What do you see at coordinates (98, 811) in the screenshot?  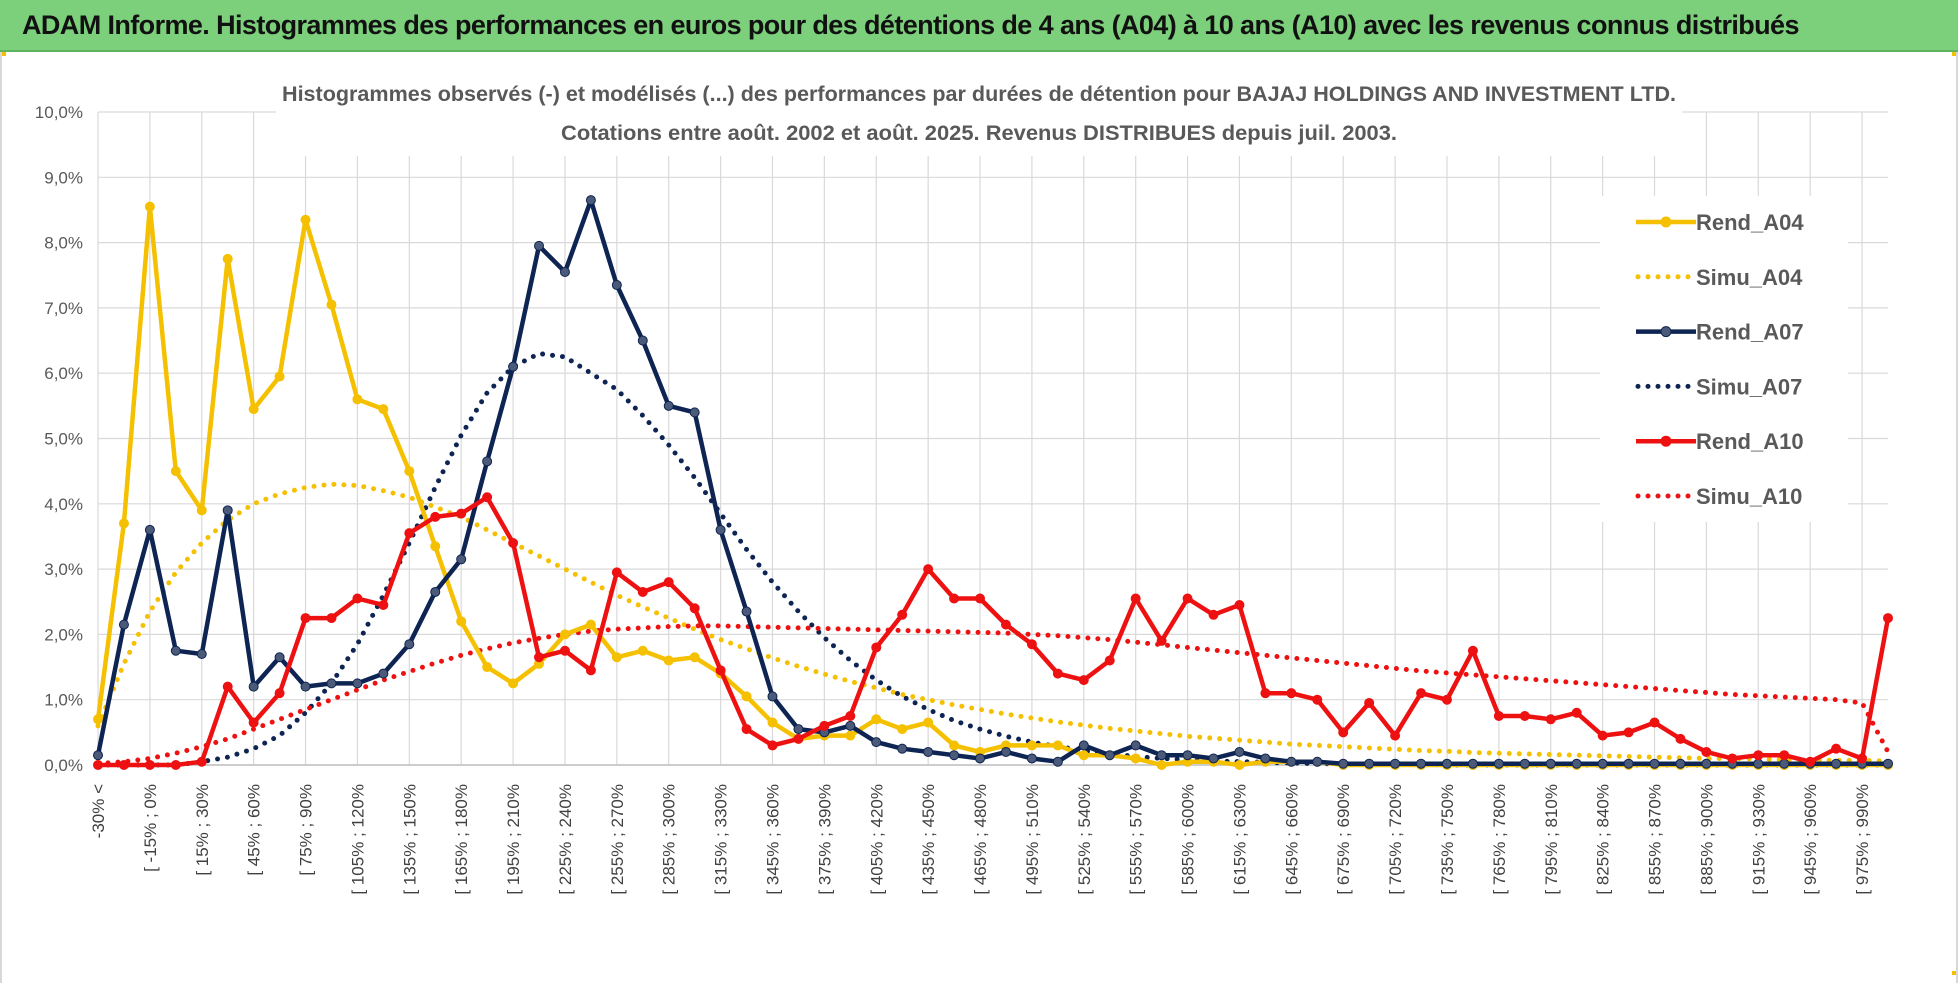 I see `x-tick-label: -30% <` at bounding box center [98, 811].